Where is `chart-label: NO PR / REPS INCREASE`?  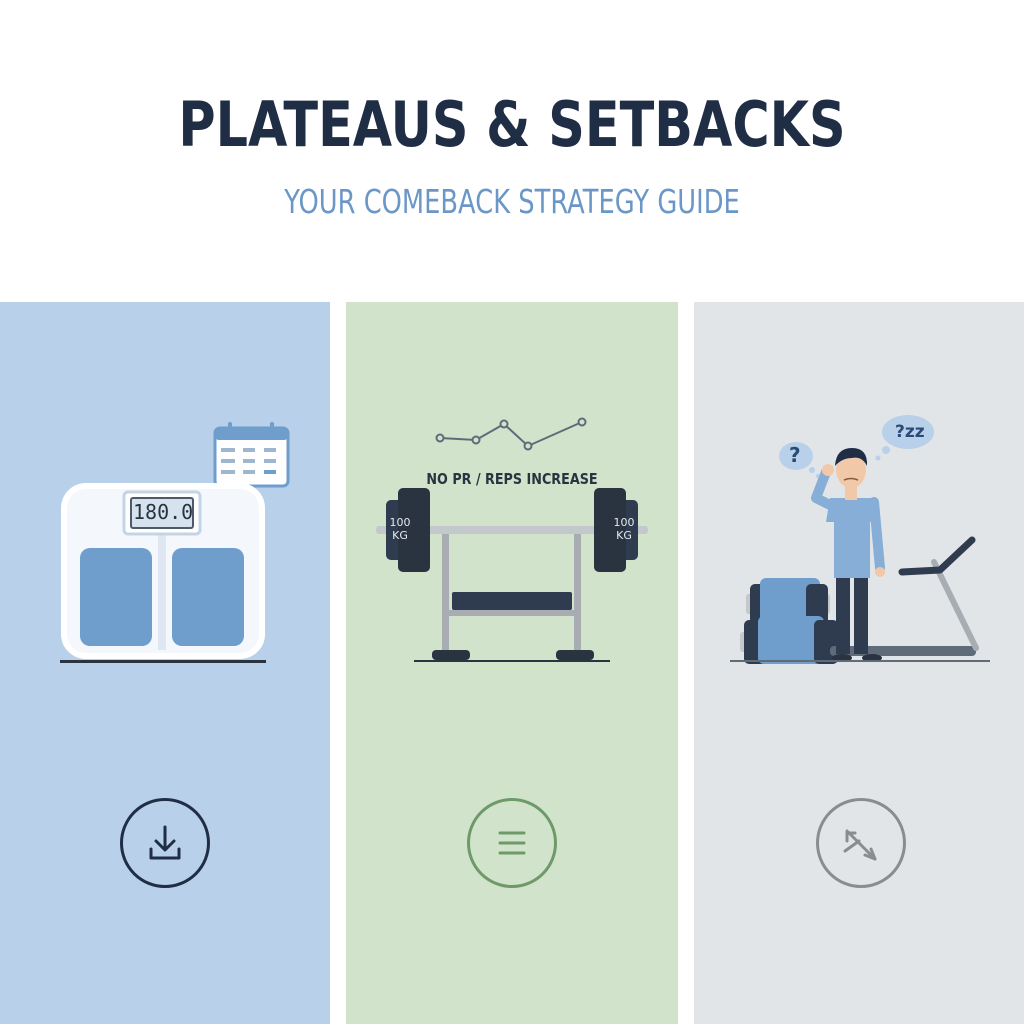
chart-label: NO PR / REPS INCREASE is located at coordinates (512, 479).